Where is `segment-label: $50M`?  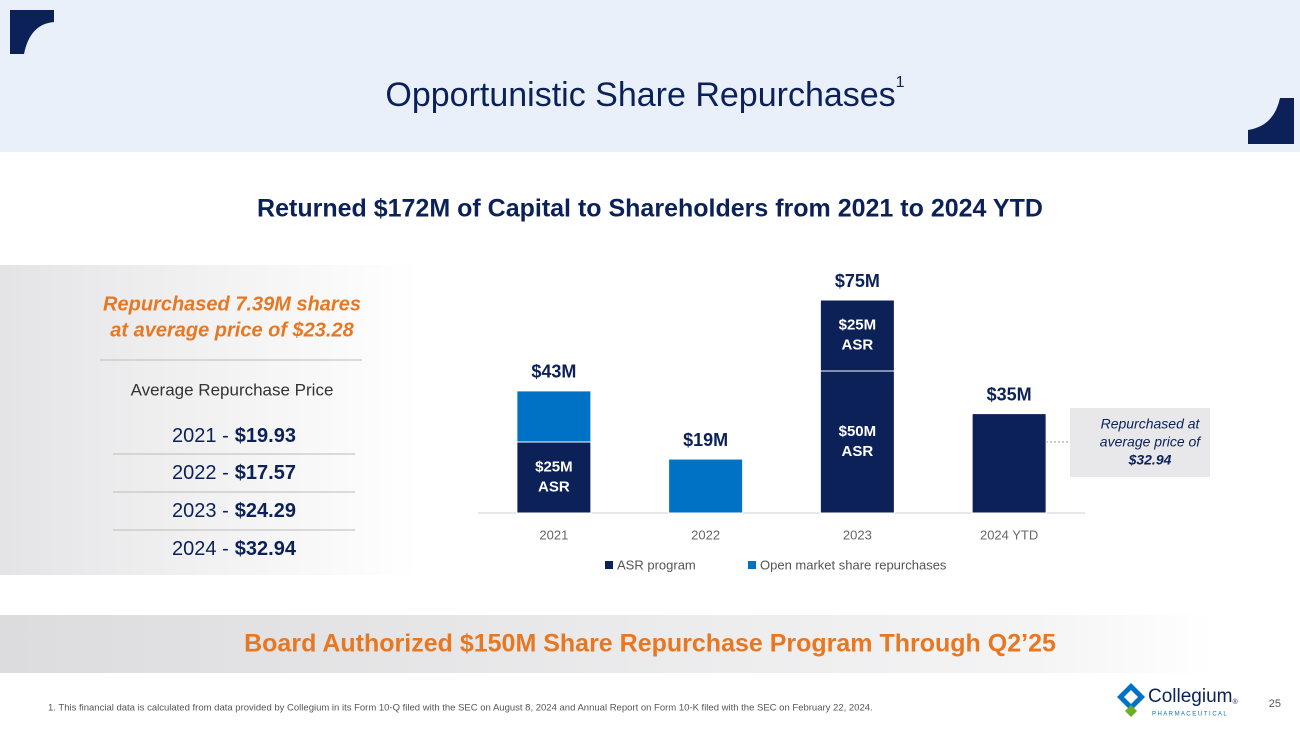
segment-label: $50M is located at coordinates (858, 431).